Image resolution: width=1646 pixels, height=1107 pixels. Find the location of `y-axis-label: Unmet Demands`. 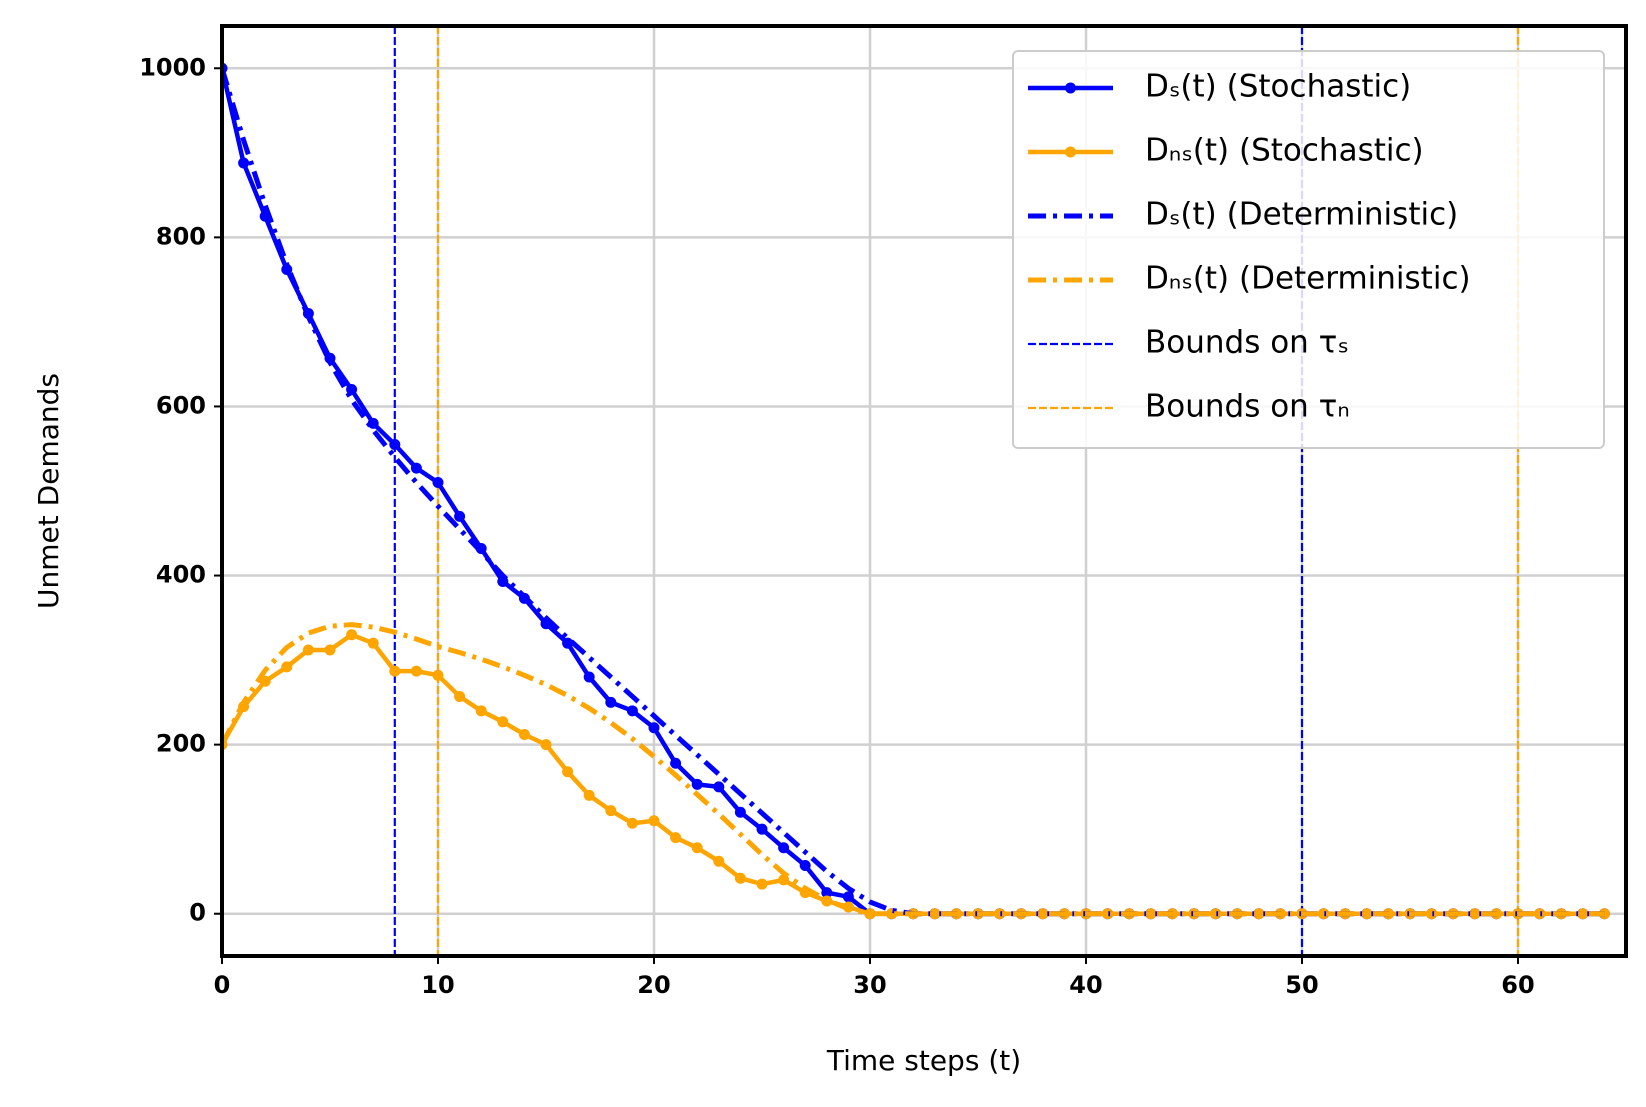

y-axis-label: Unmet Demands is located at coordinates (48, 491).